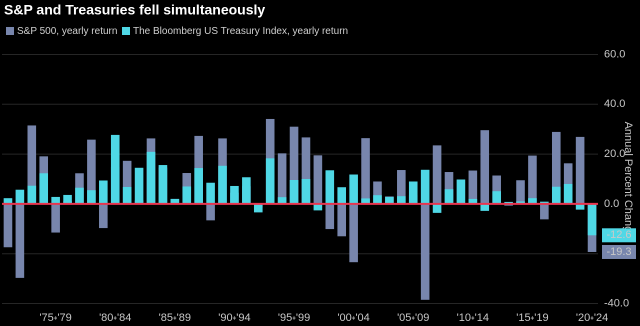  What do you see at coordinates (294, 318) in the screenshot?
I see `x-tick-label: '95-'99` at bounding box center [294, 318].